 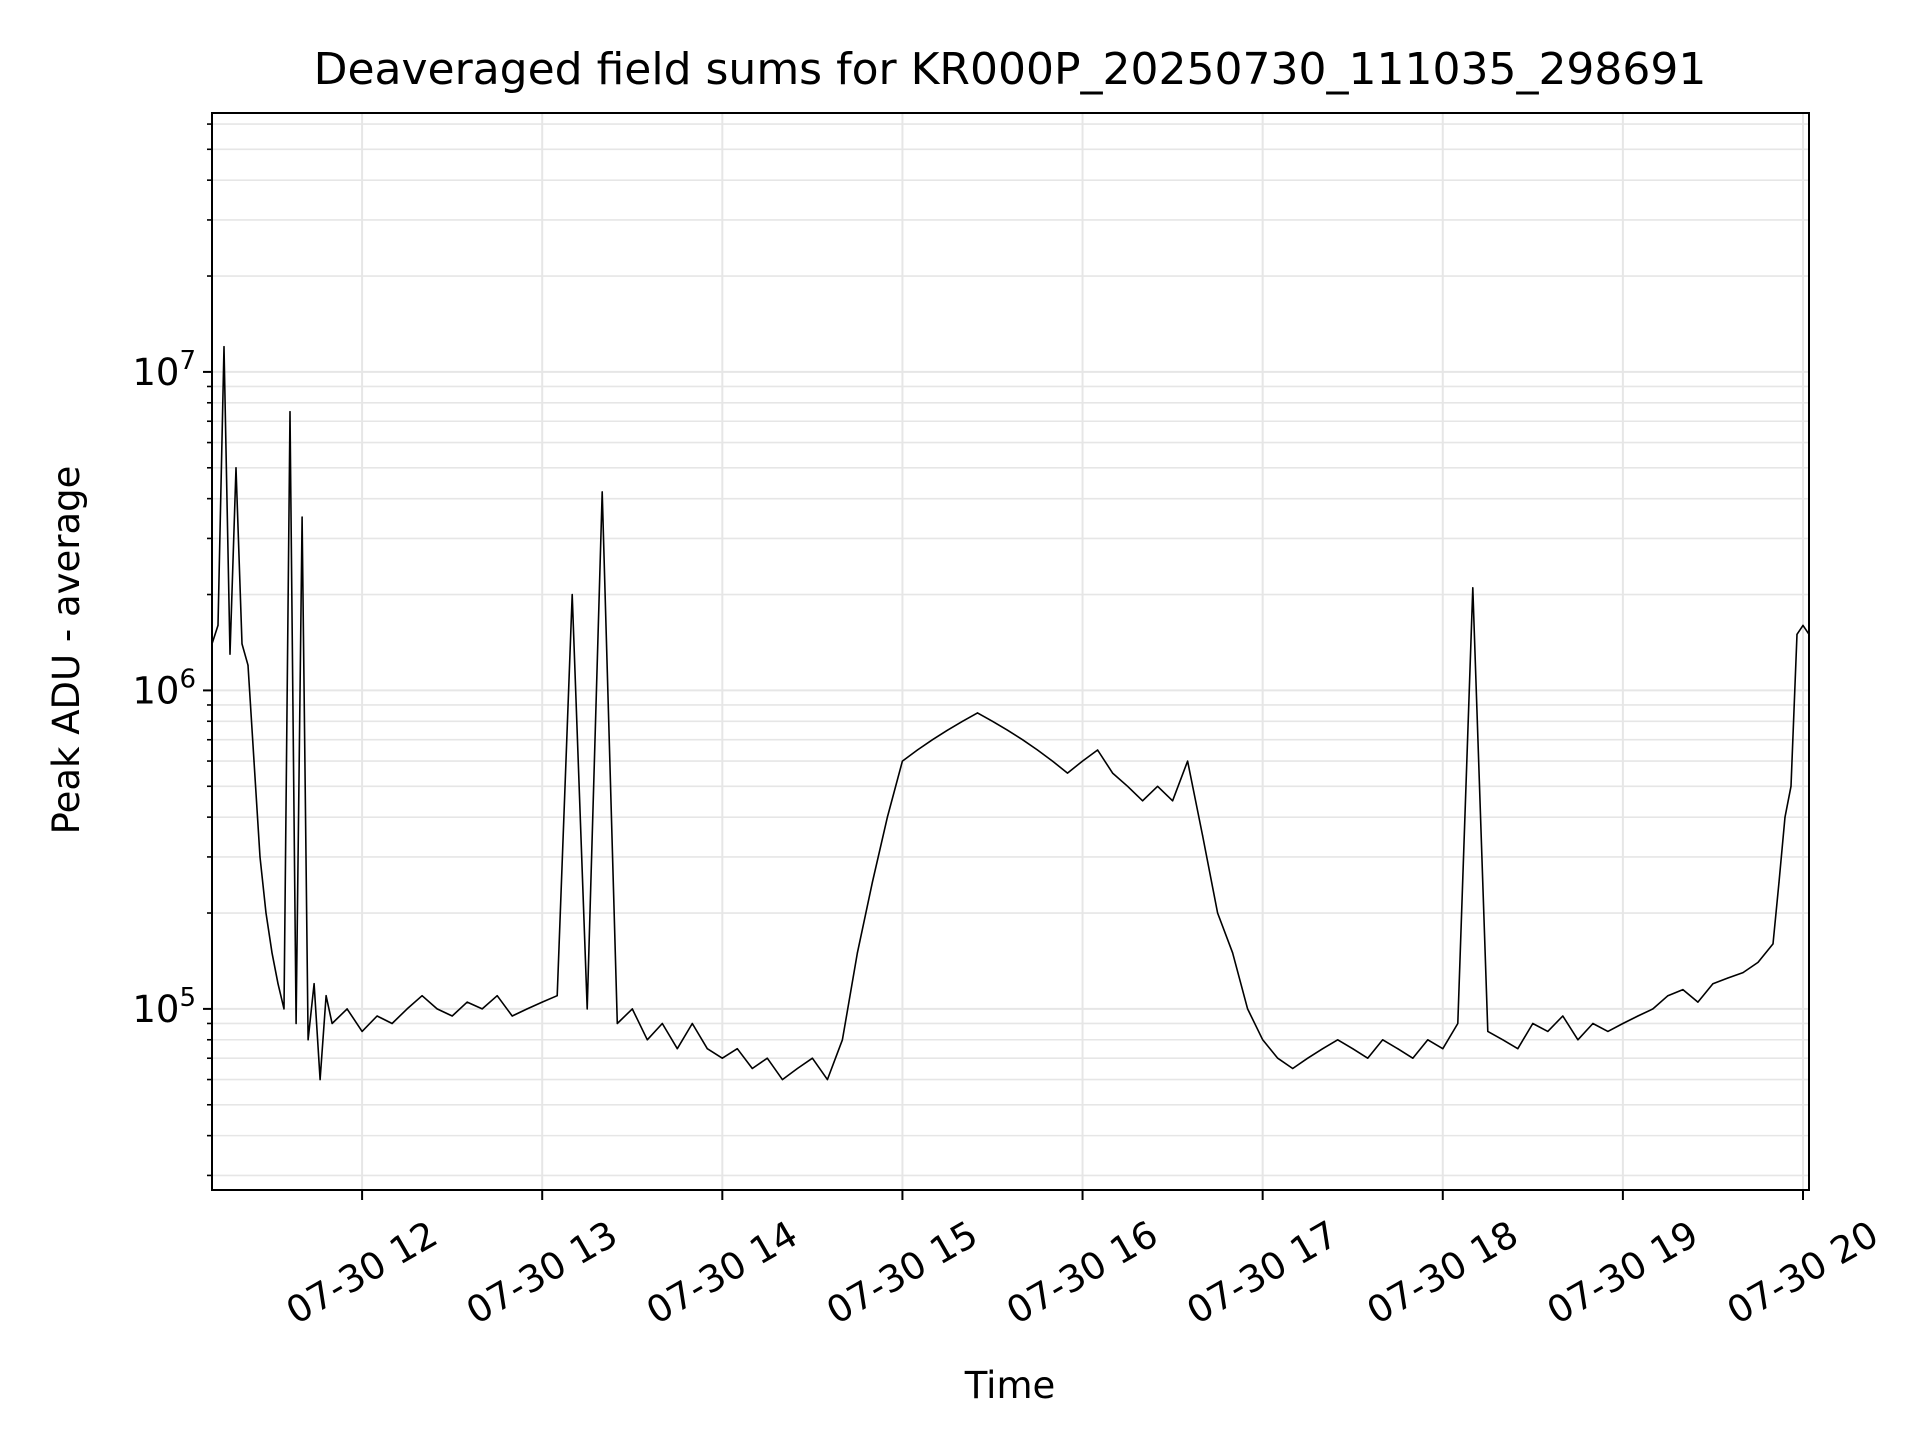 What do you see at coordinates (164, 370) in the screenshot?
I see `y-tick-label: 107` at bounding box center [164, 370].